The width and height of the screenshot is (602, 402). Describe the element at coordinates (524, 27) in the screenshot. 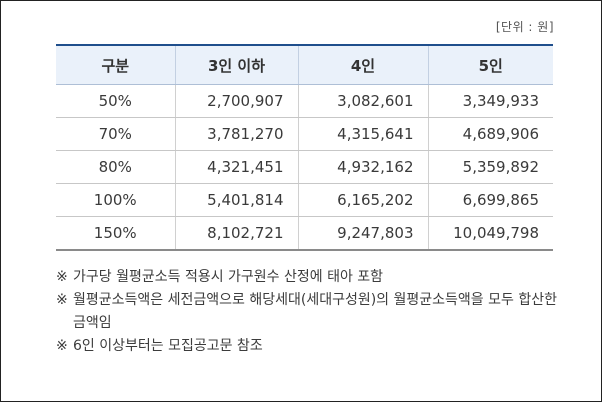

I see `unit-label: [단위 : 원]` at that location.